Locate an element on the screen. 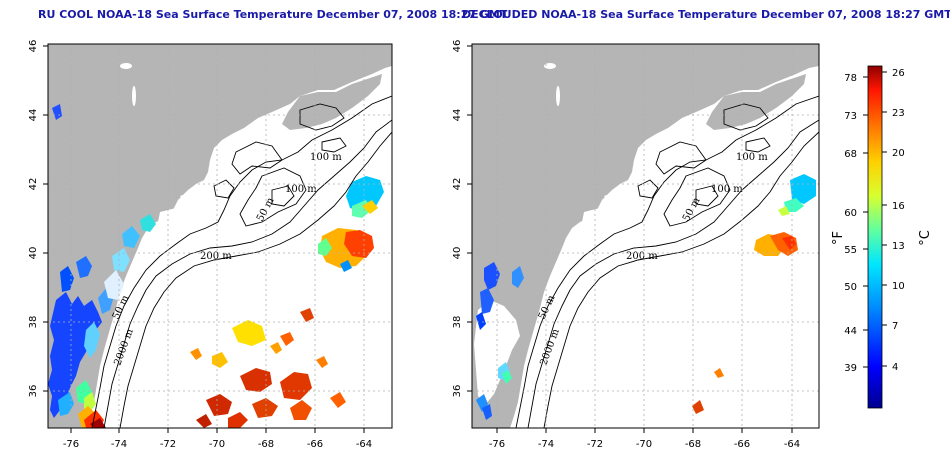 This screenshot has width=950, height=475. celsius-tick: 7 is located at coordinates (895, 326).